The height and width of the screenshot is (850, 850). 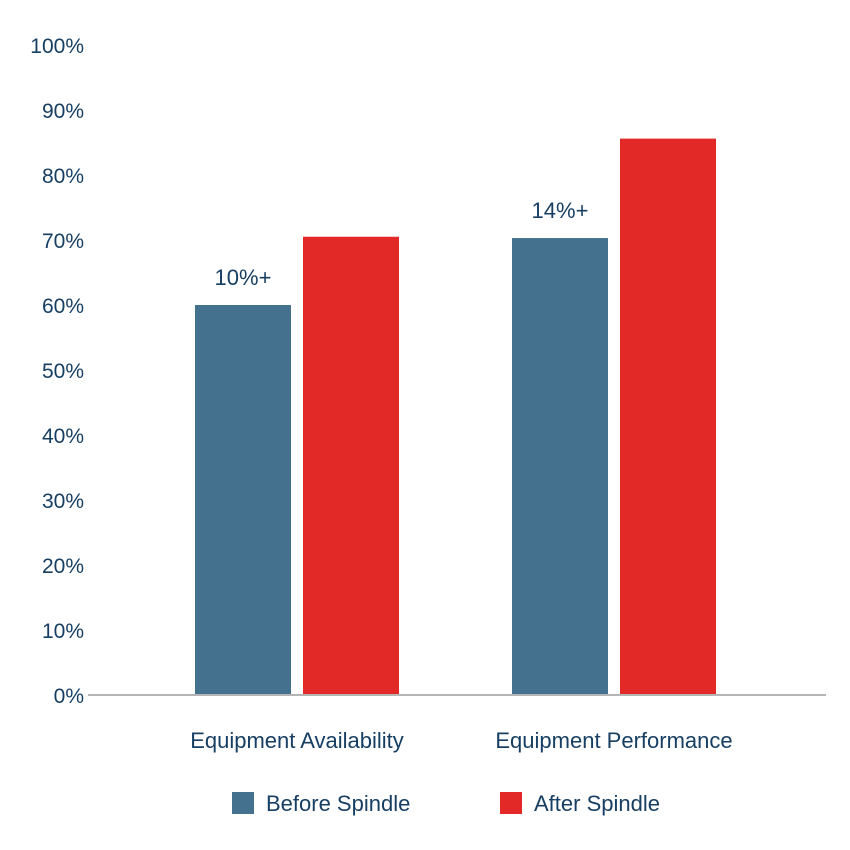 I want to click on y-tick-label: 20%, so click(x=63, y=566).